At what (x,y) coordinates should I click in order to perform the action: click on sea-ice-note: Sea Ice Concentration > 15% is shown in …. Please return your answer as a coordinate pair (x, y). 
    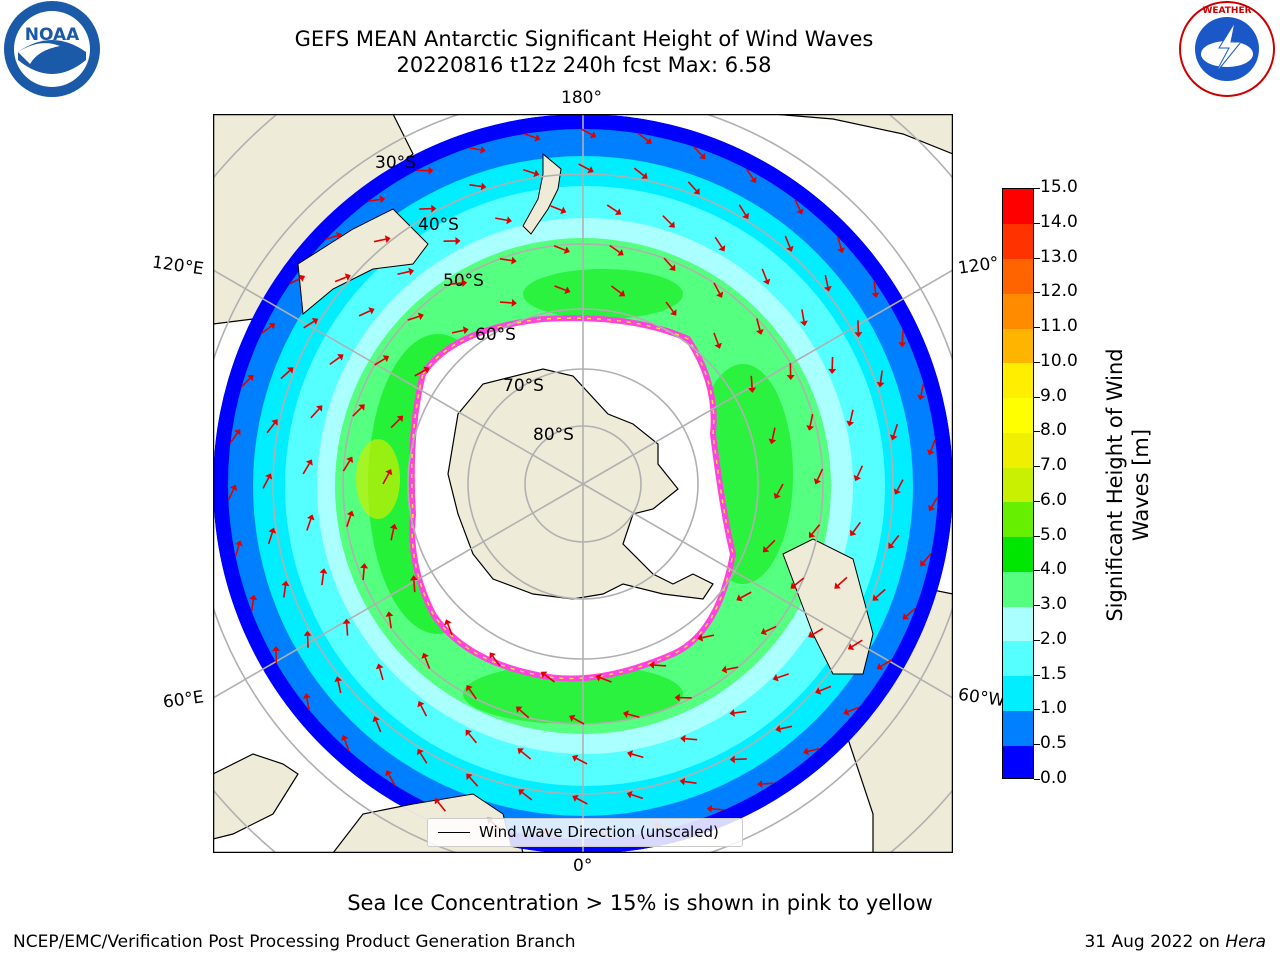
    Looking at the image, I should click on (640, 903).